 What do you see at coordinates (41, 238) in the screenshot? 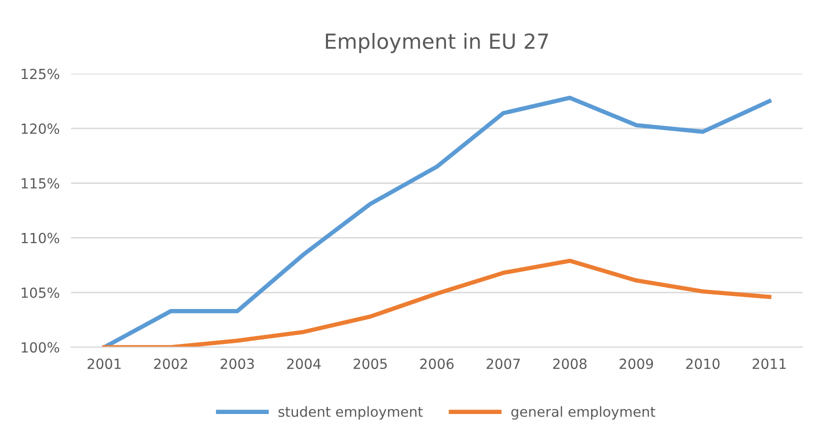
I see `y-tick-label: 110%` at bounding box center [41, 238].